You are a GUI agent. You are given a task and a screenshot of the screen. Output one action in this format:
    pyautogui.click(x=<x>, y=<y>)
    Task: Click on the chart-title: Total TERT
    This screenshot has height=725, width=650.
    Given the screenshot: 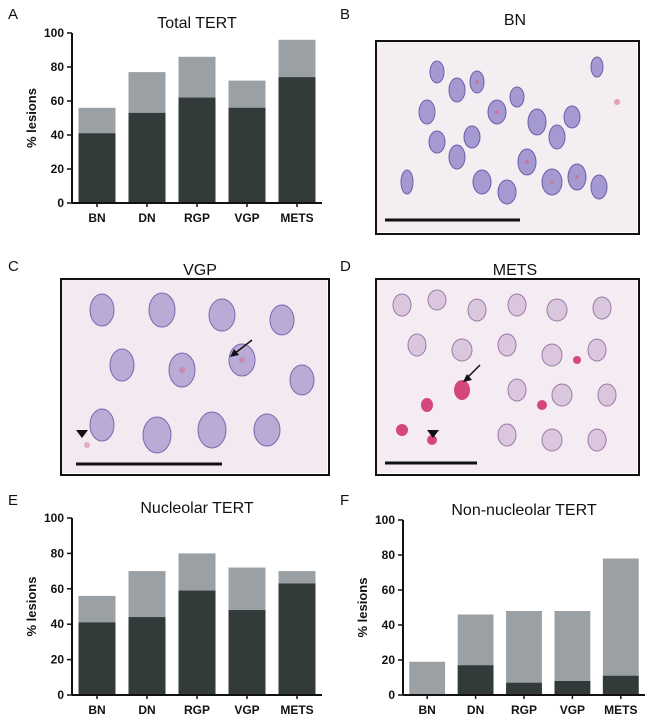 What is the action you would take?
    pyautogui.click(x=197, y=23)
    